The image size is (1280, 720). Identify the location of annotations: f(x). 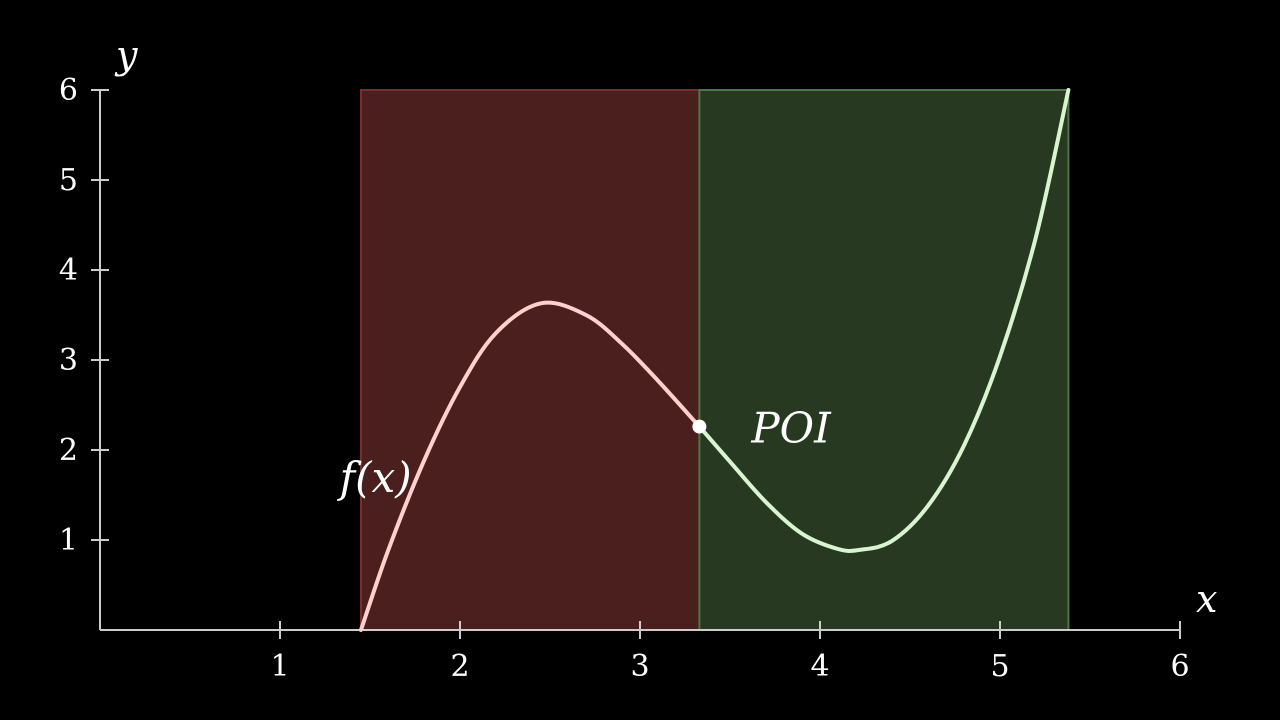
(374, 477).